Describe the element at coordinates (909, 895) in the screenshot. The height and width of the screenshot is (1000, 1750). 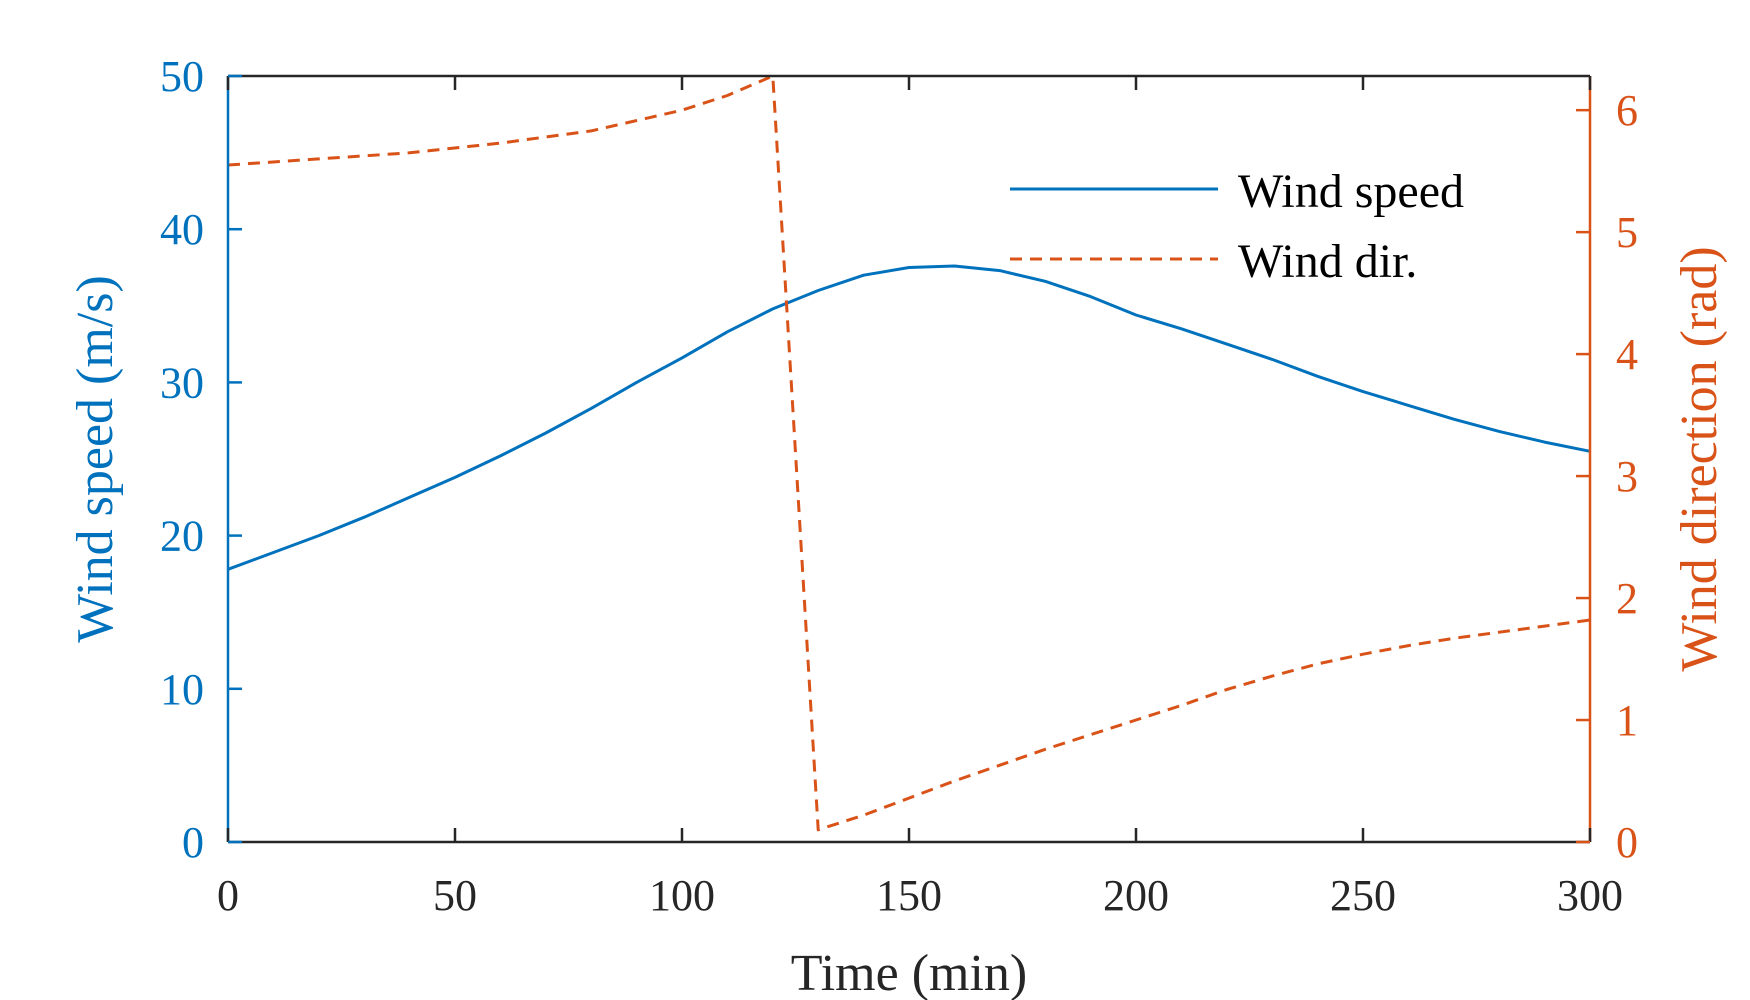
I see `x-tick-label: 150` at that location.